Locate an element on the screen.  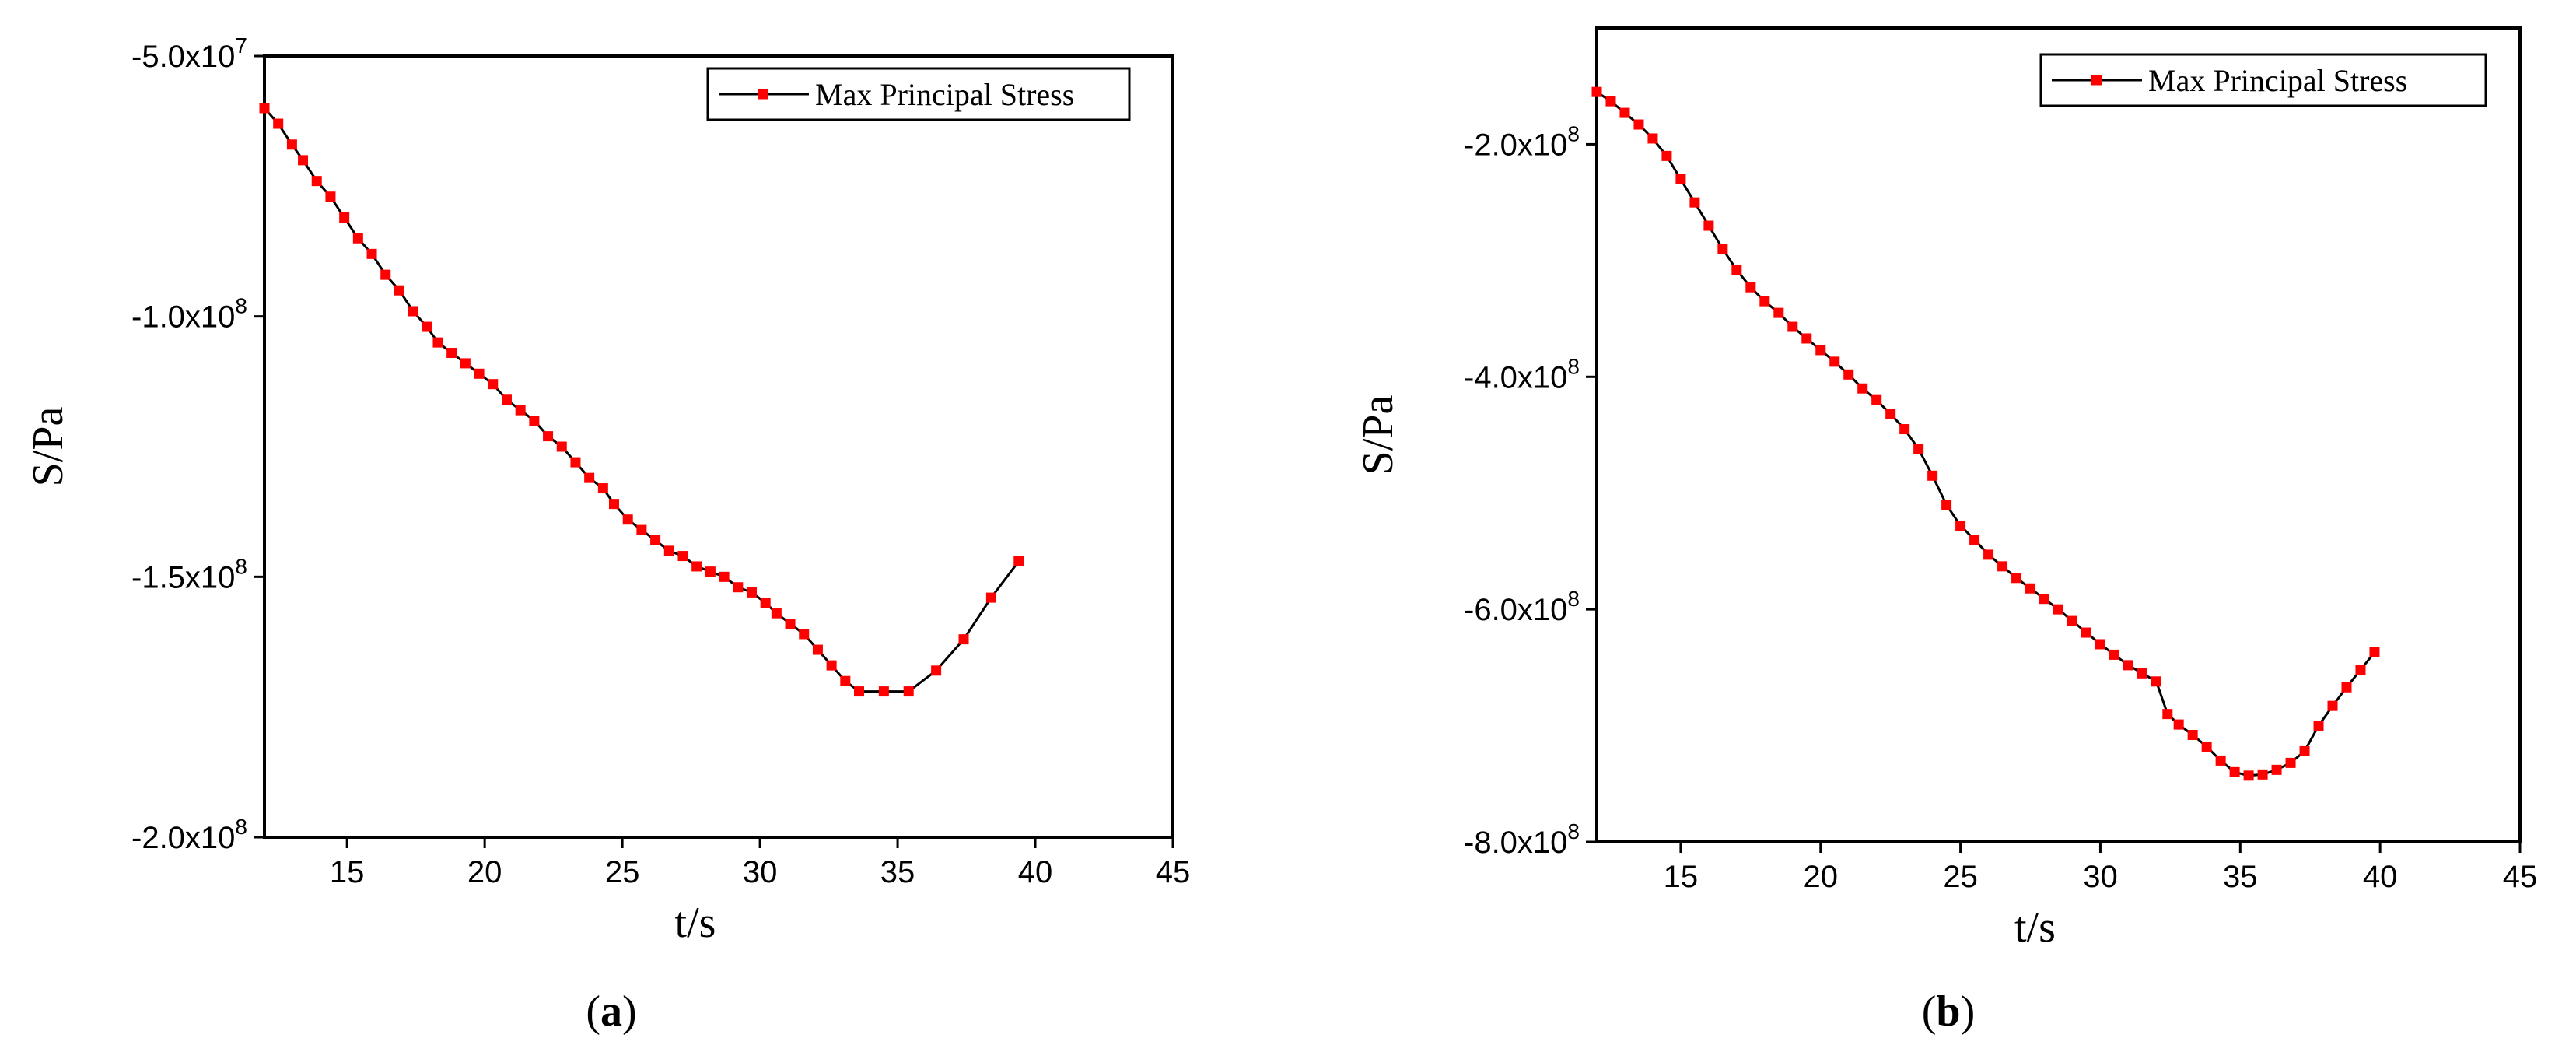
x-tick-label: 35 is located at coordinates (2240, 877).